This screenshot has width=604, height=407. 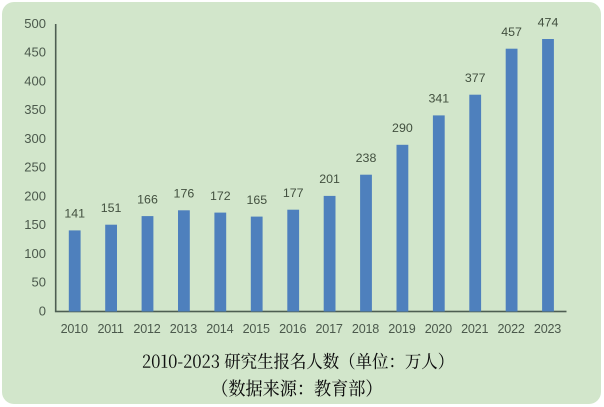 I want to click on svg-text: 151, so click(x=111, y=208).